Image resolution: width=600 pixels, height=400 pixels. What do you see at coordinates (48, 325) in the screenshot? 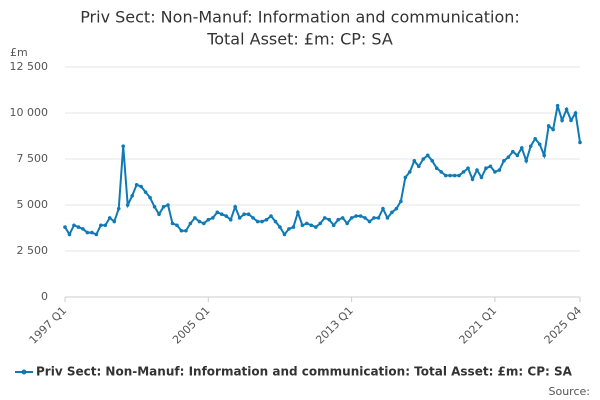
I see `x-tick-label: 1997 Q1` at bounding box center [48, 325].